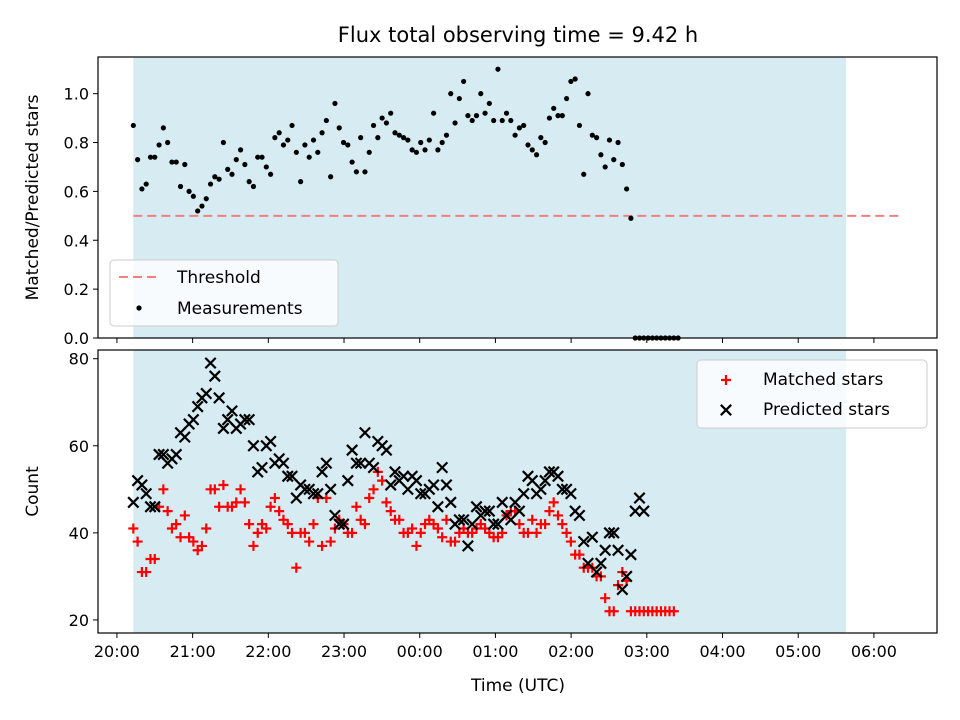 The height and width of the screenshot is (720, 960). Describe the element at coordinates (117, 651) in the screenshot. I see `x-tick-label: 20:00` at that location.